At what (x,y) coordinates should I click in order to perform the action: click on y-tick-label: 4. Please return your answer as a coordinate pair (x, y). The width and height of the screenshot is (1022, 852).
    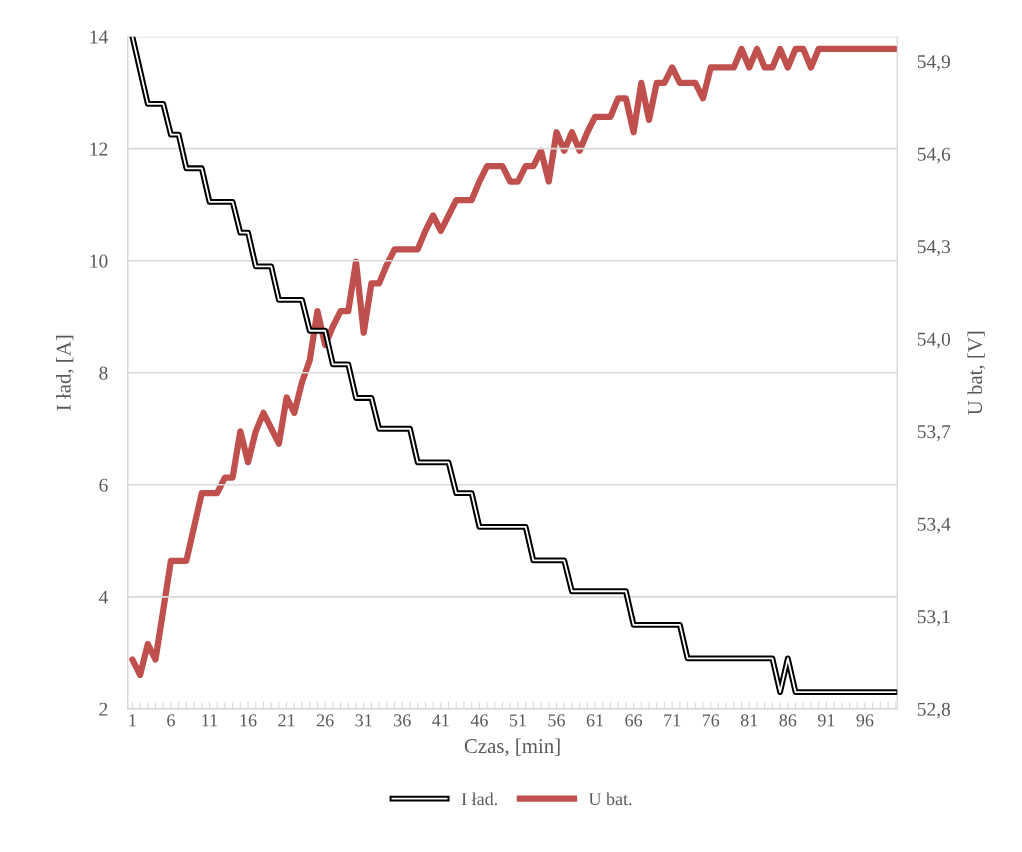
    Looking at the image, I should click on (103, 597).